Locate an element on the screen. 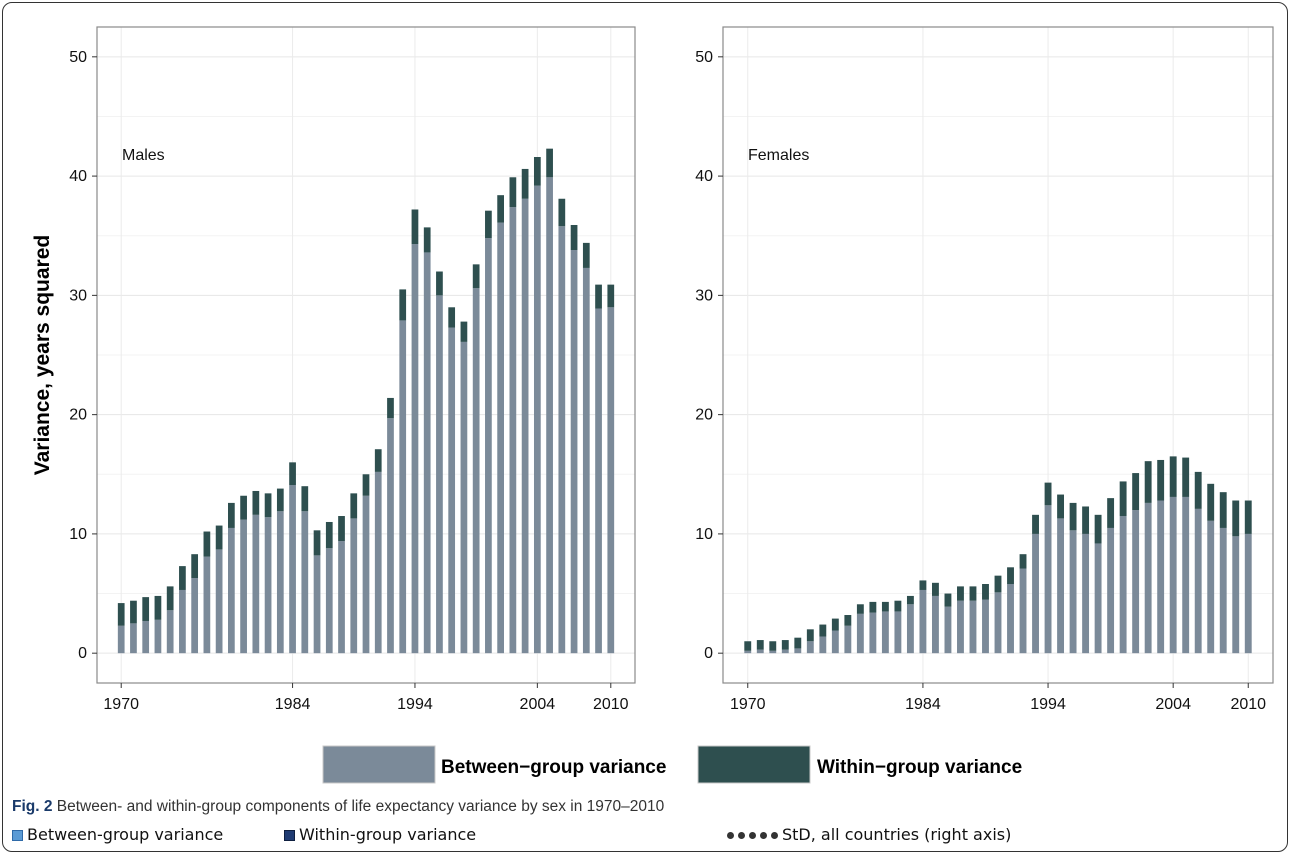  footer-label-std: StD, all countries (right axis) is located at coordinates (897, 834).